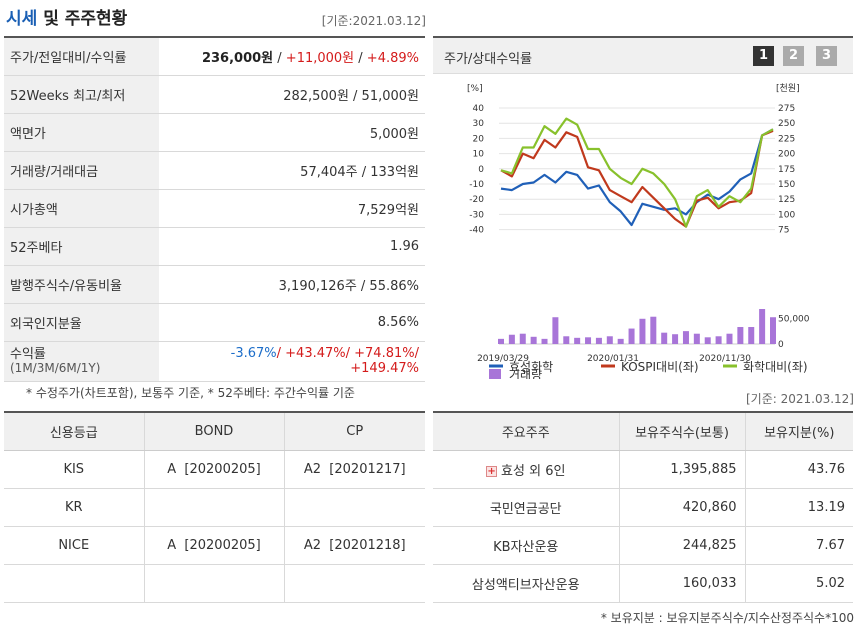  I want to click on left-tick-label: 10, so click(479, 155).